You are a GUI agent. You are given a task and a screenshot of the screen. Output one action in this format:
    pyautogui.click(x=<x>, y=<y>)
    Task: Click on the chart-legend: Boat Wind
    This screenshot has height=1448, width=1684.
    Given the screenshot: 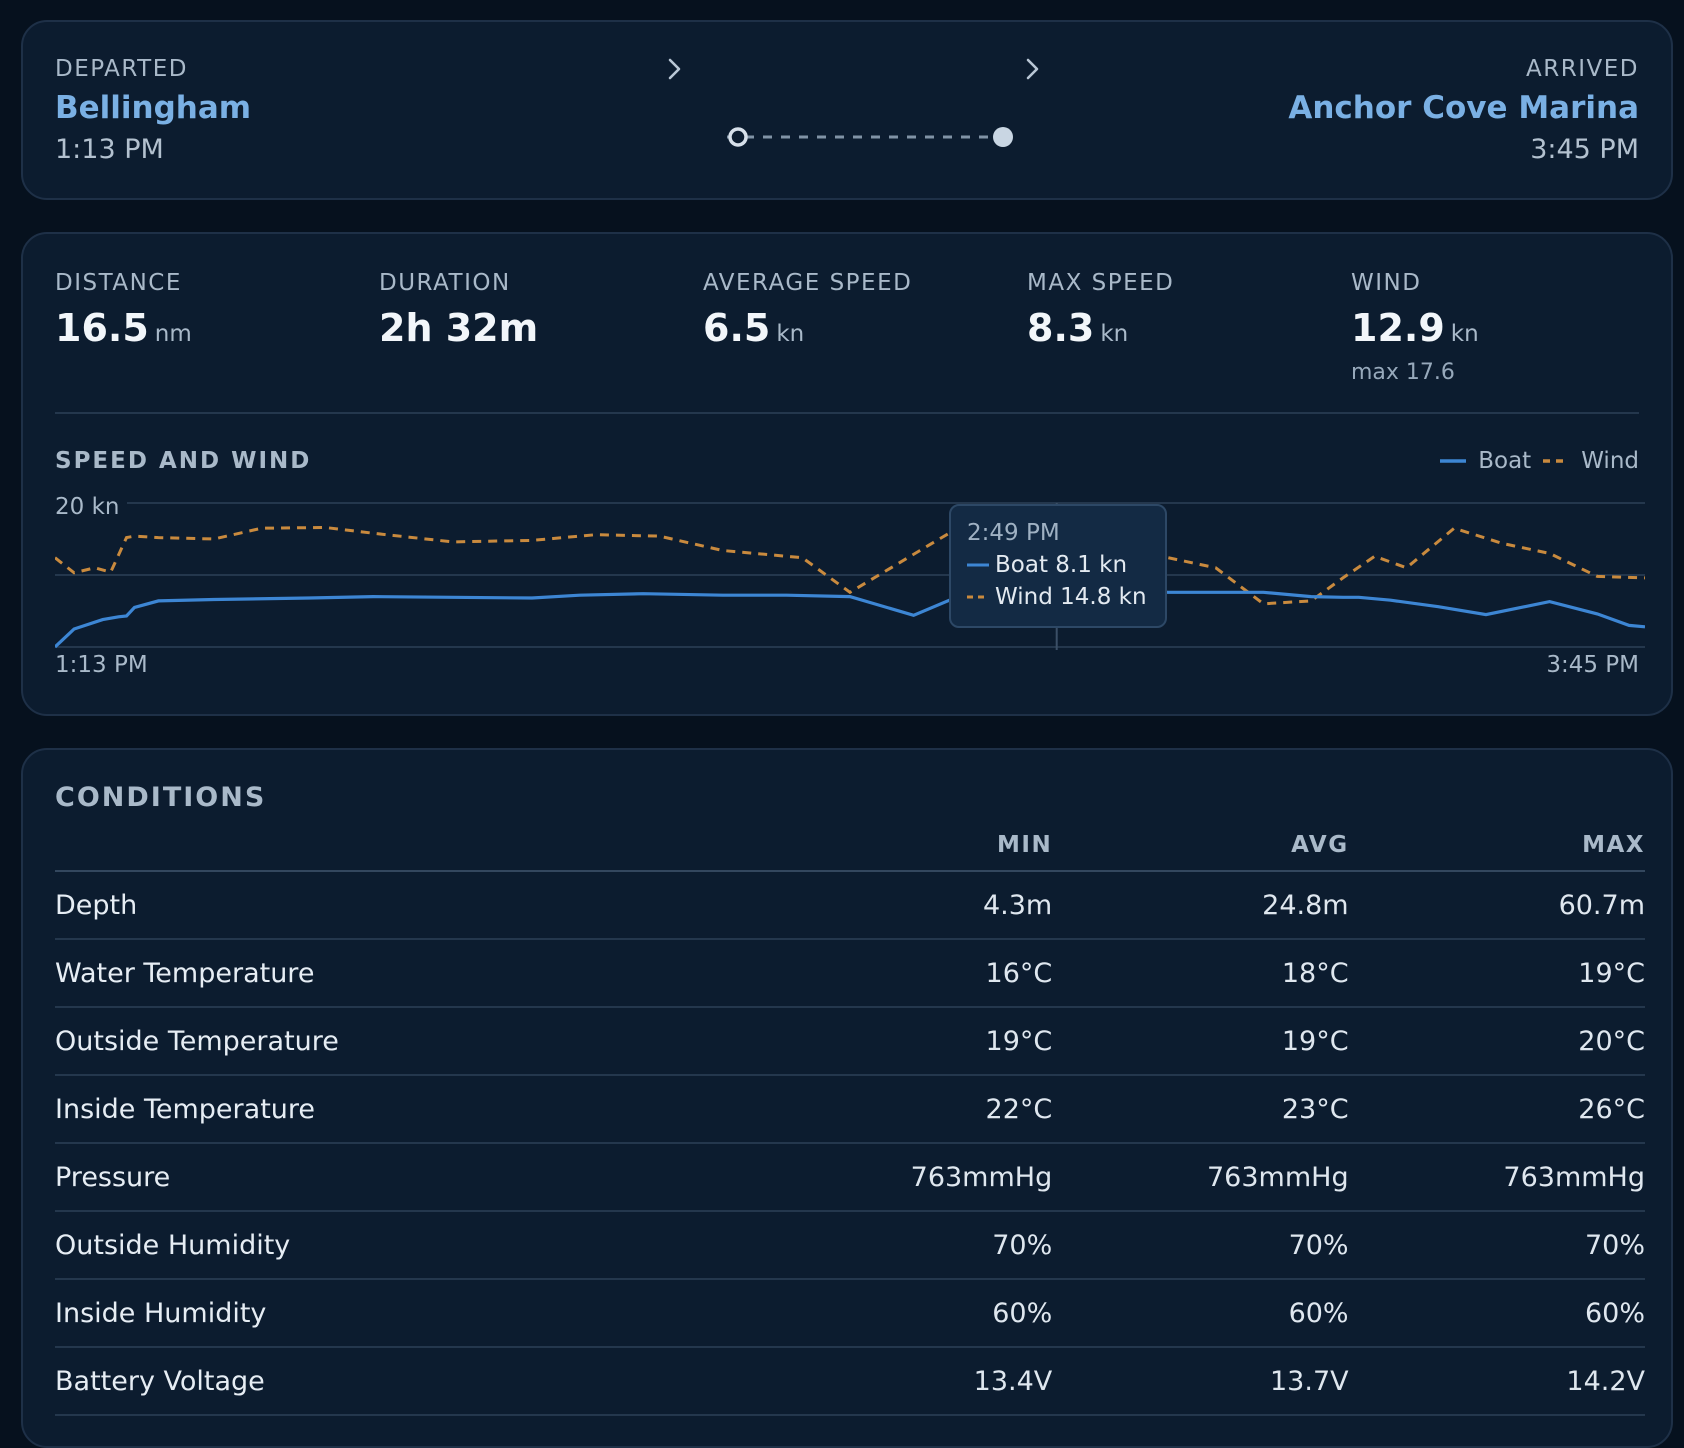 What is the action you would take?
    pyautogui.click(x=1539, y=461)
    